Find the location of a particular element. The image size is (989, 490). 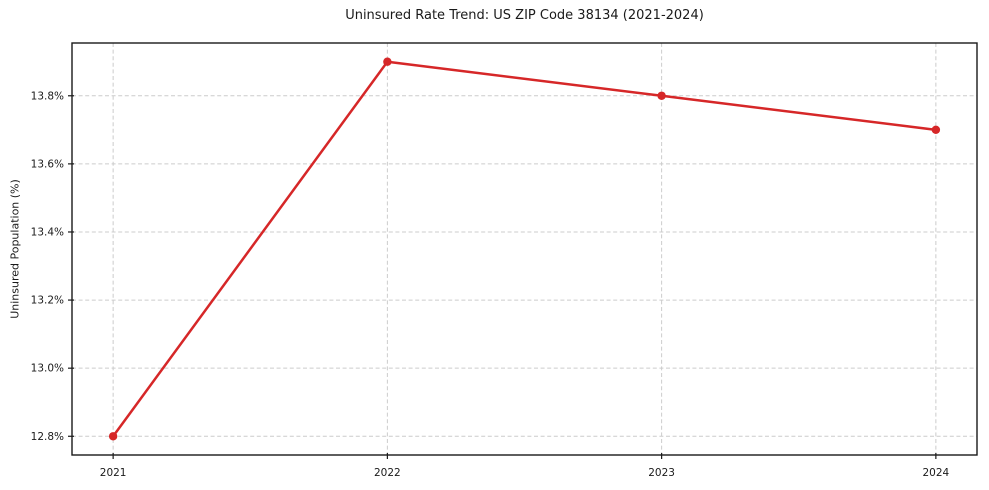

y-tick-label: 13.0% is located at coordinates (47, 369).